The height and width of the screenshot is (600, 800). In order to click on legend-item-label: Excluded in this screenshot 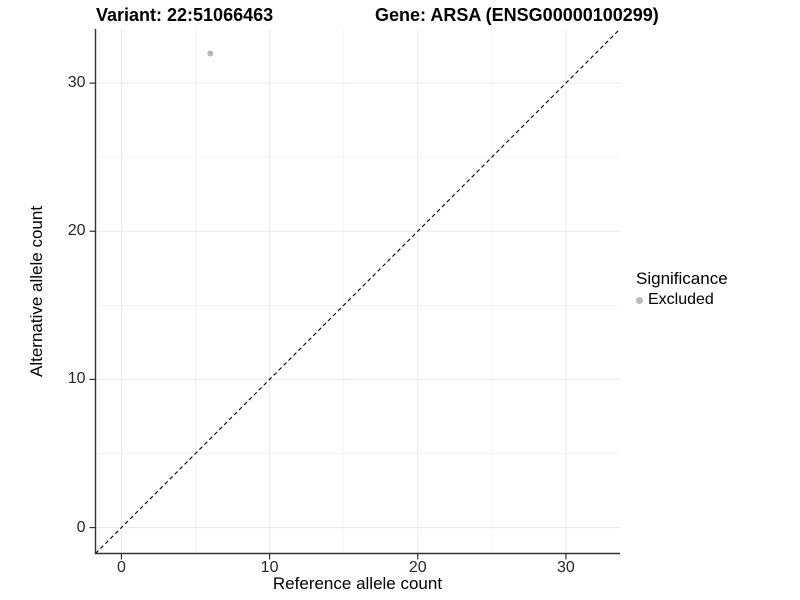, I will do `click(681, 299)`.